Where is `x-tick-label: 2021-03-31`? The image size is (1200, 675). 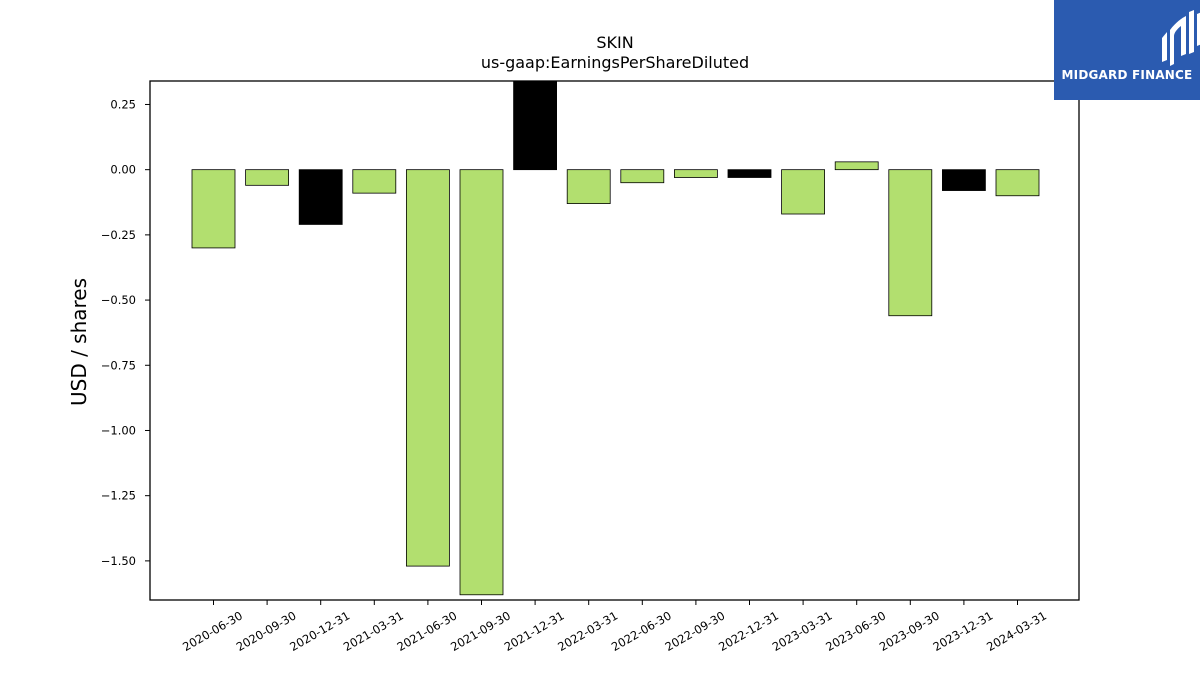 x-tick-label: 2021-03-31 is located at coordinates (373, 631).